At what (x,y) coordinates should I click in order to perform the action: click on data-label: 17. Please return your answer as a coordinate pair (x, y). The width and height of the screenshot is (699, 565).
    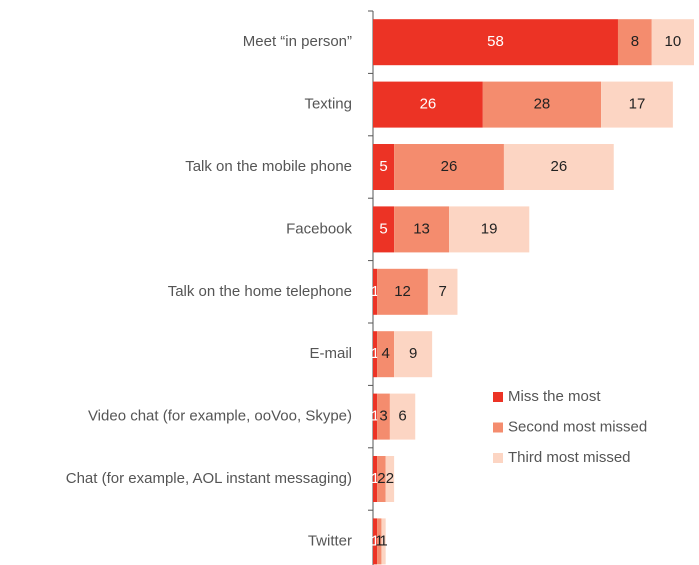
    Looking at the image, I should click on (637, 104).